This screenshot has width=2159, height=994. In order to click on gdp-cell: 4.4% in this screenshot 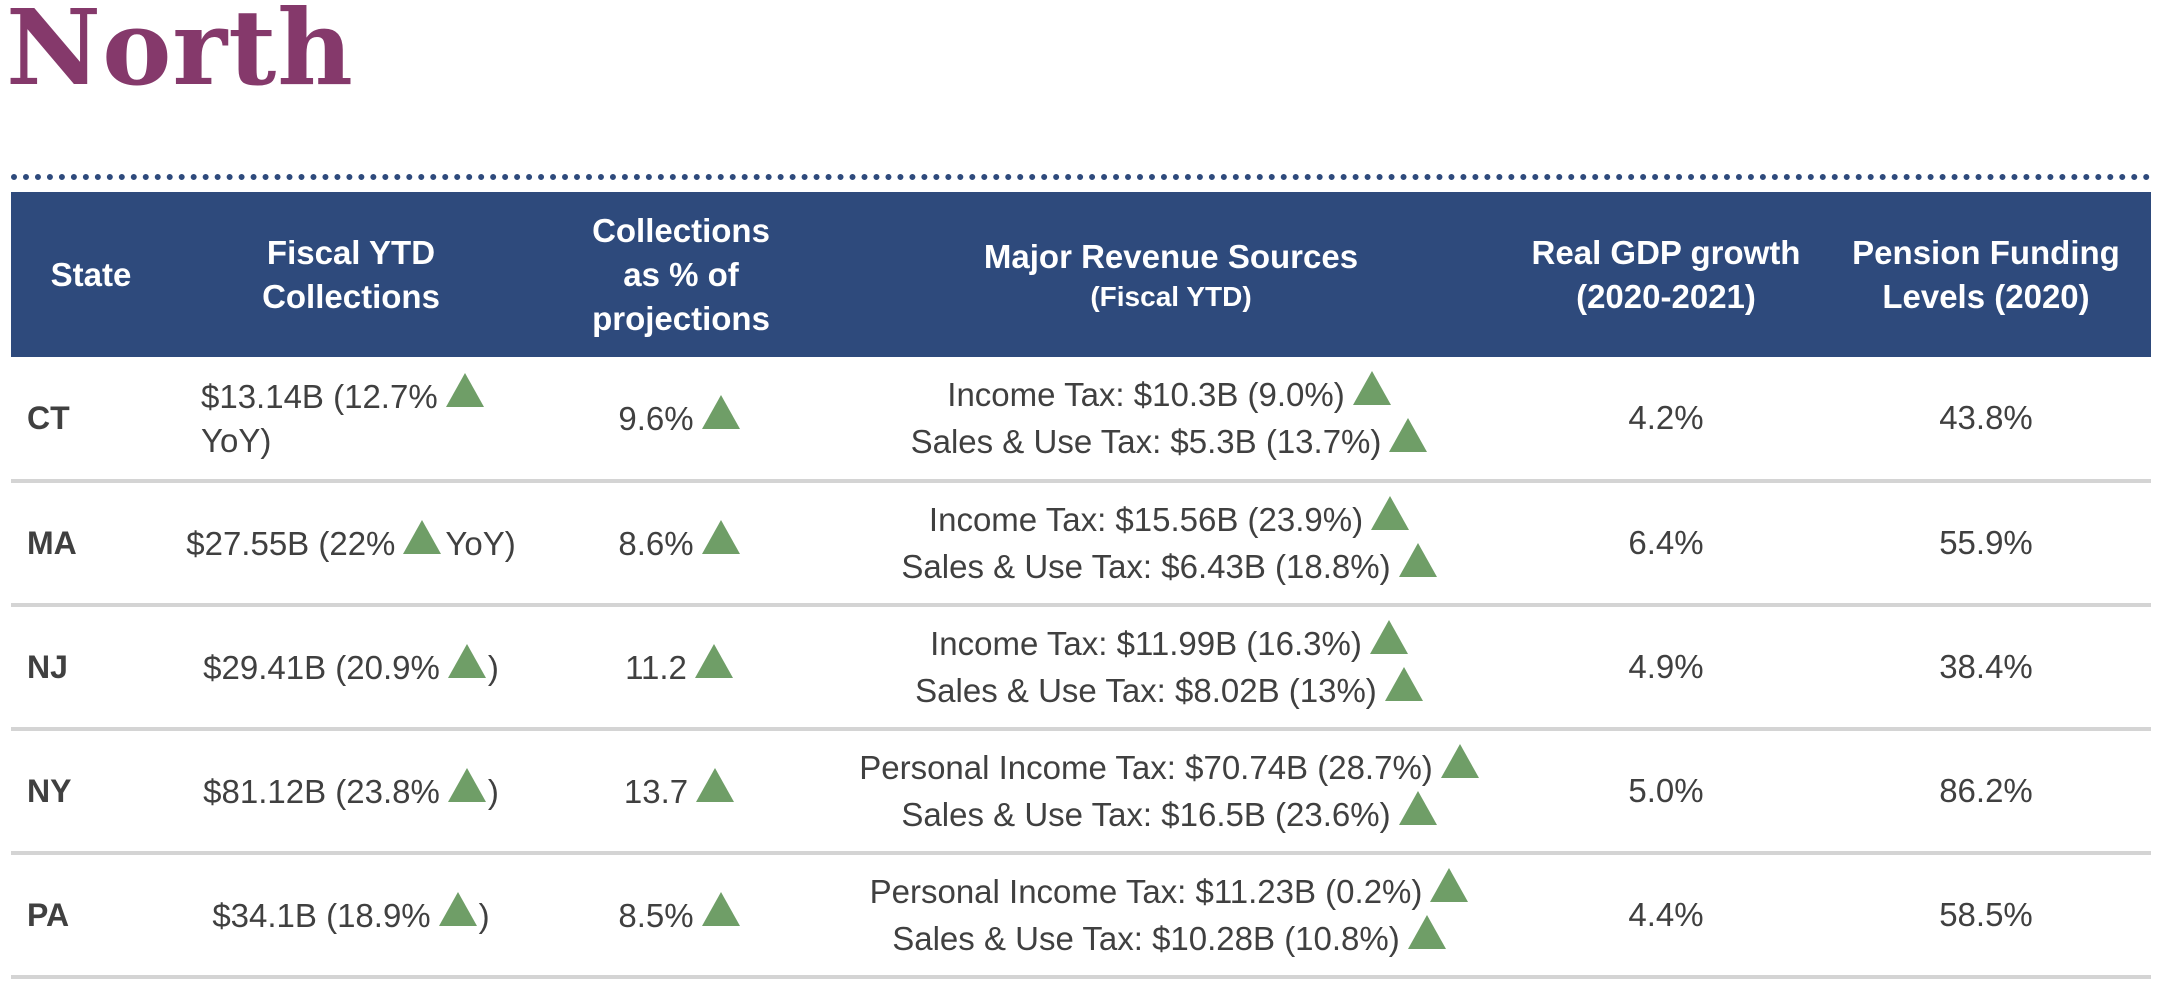, I will do `click(1666, 914)`.